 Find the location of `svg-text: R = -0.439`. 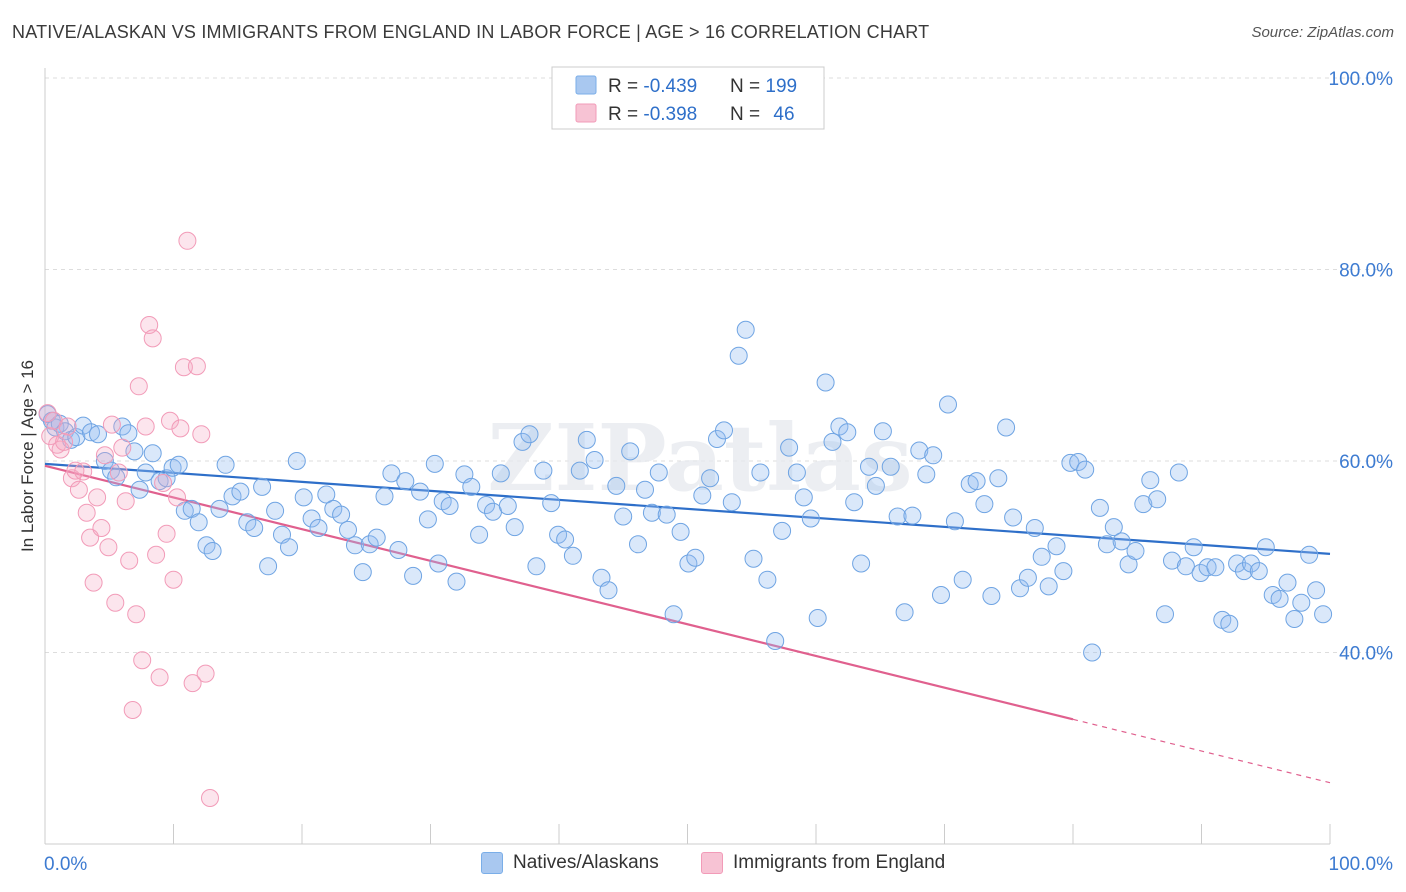

svg-text: R = -0.439 is located at coordinates (652, 86).